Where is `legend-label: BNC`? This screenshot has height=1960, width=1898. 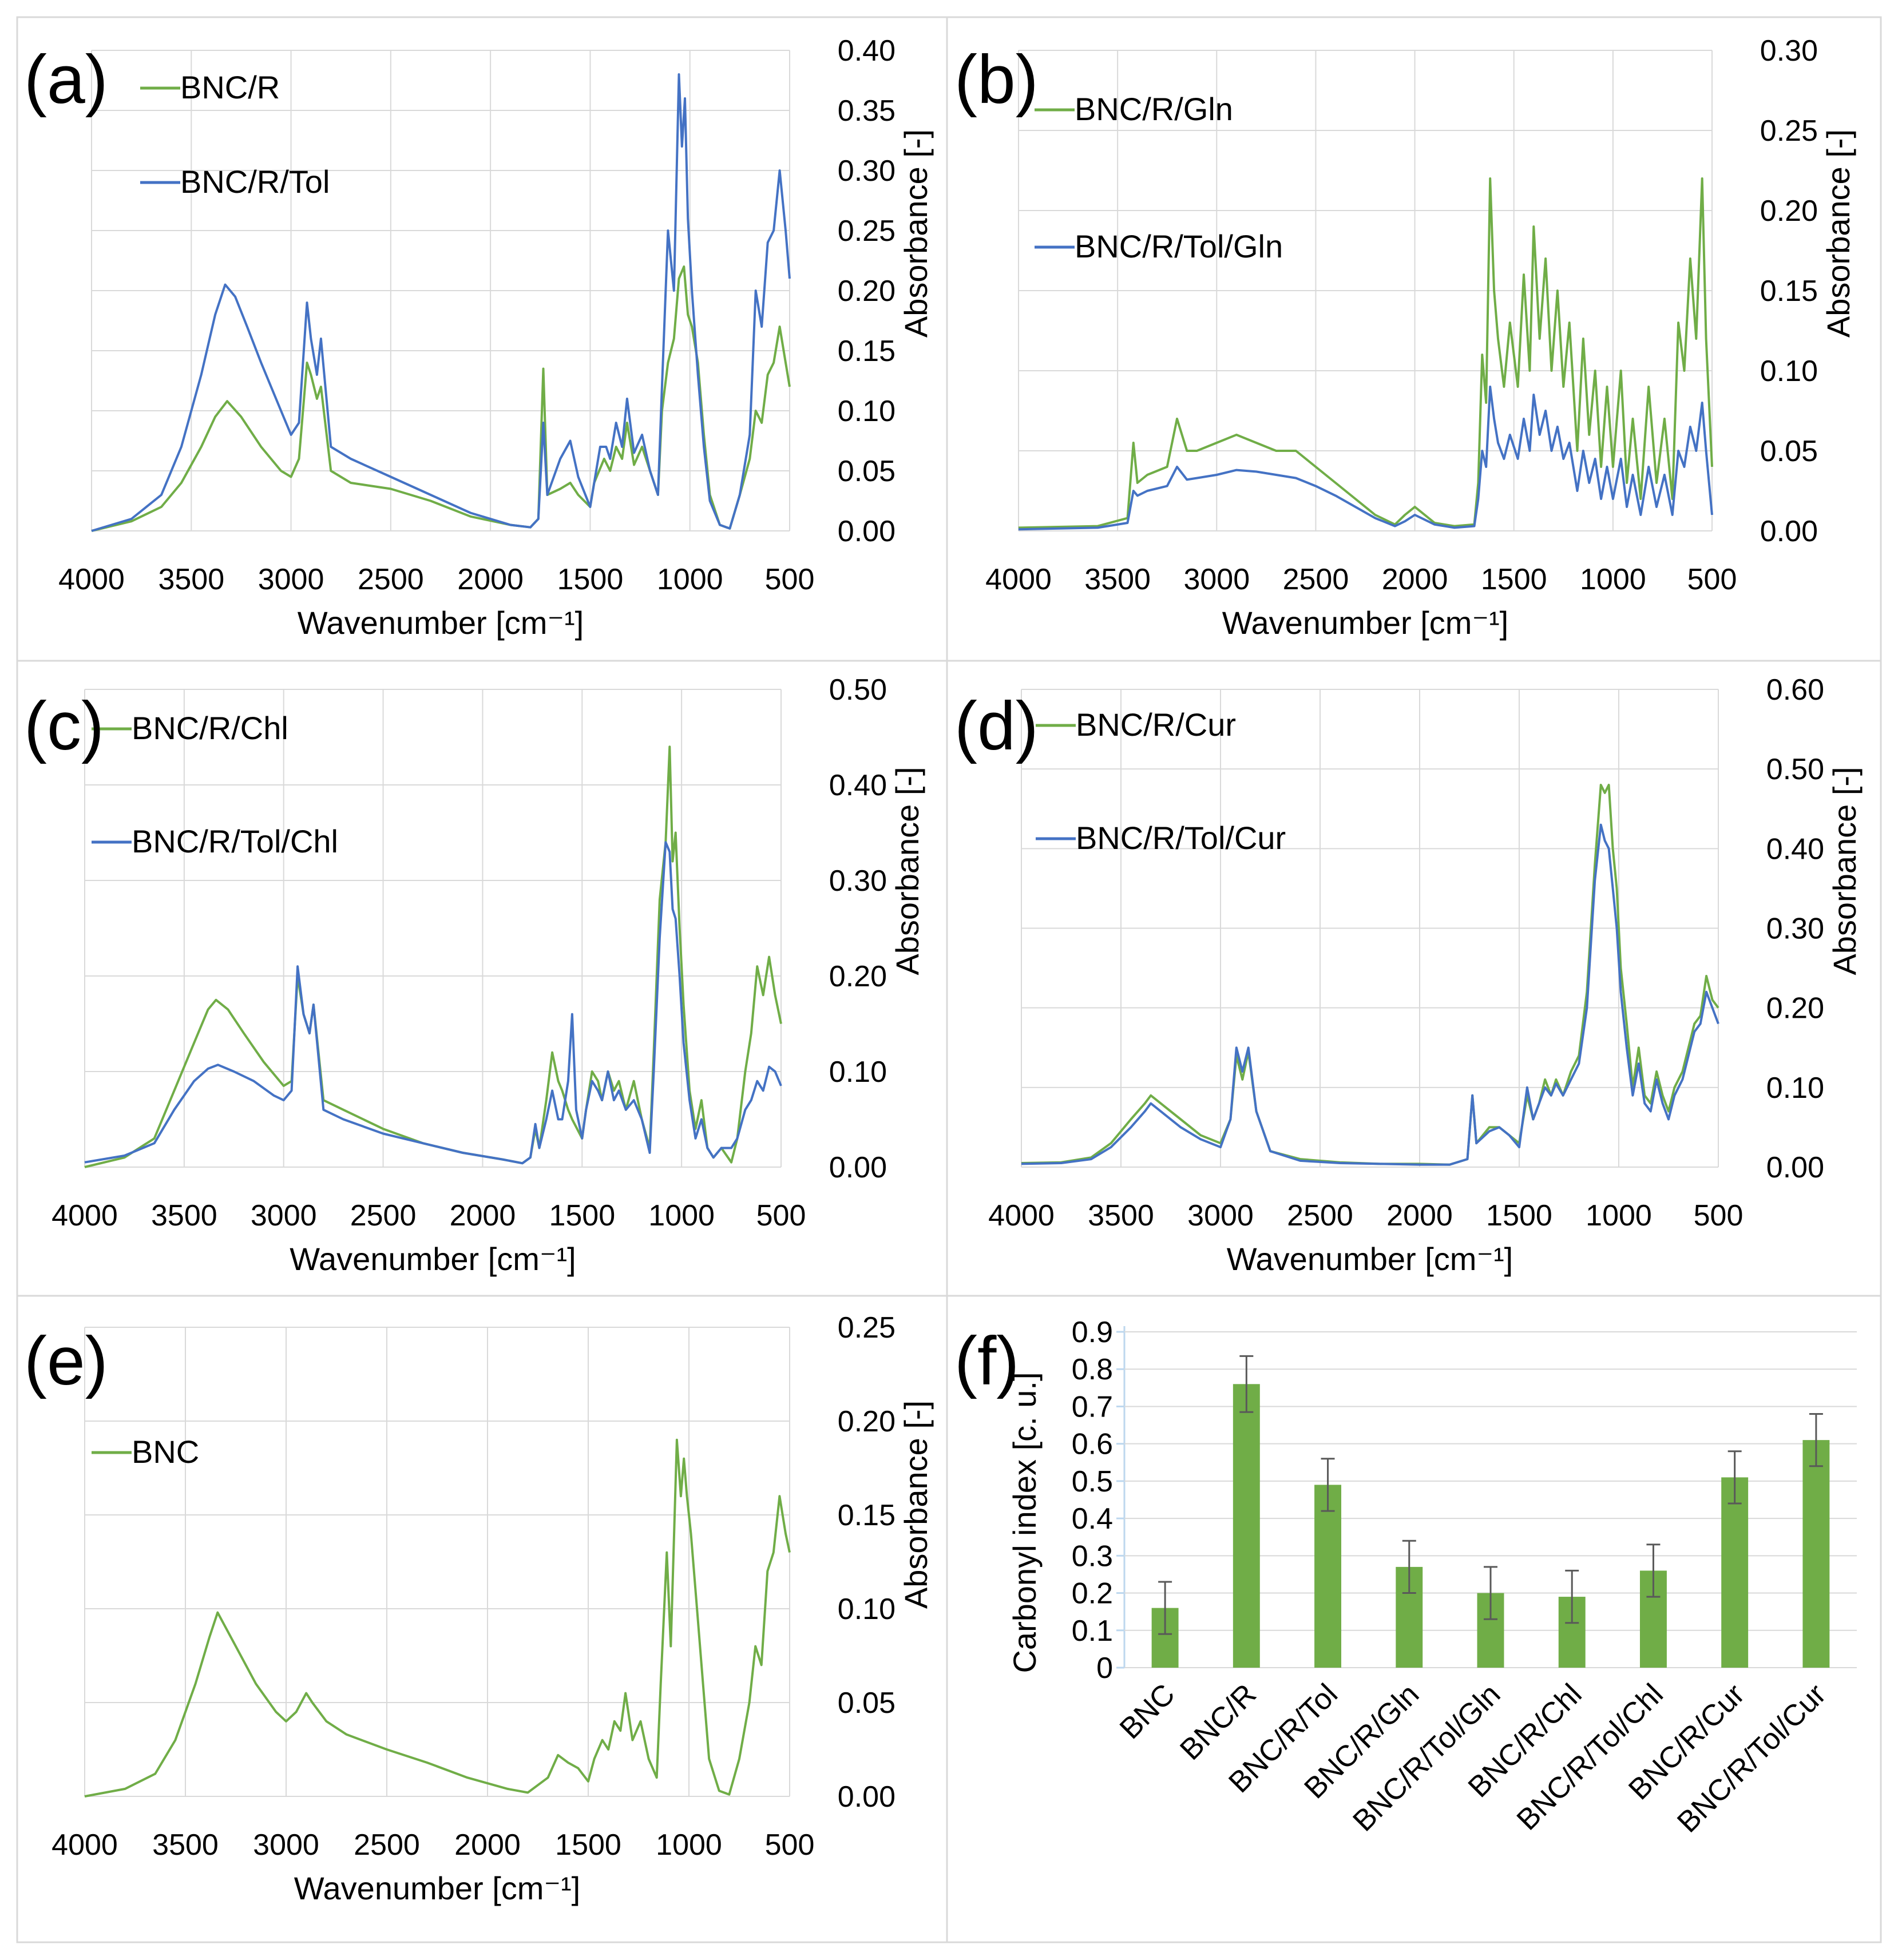
legend-label: BNC is located at coordinates (165, 1452).